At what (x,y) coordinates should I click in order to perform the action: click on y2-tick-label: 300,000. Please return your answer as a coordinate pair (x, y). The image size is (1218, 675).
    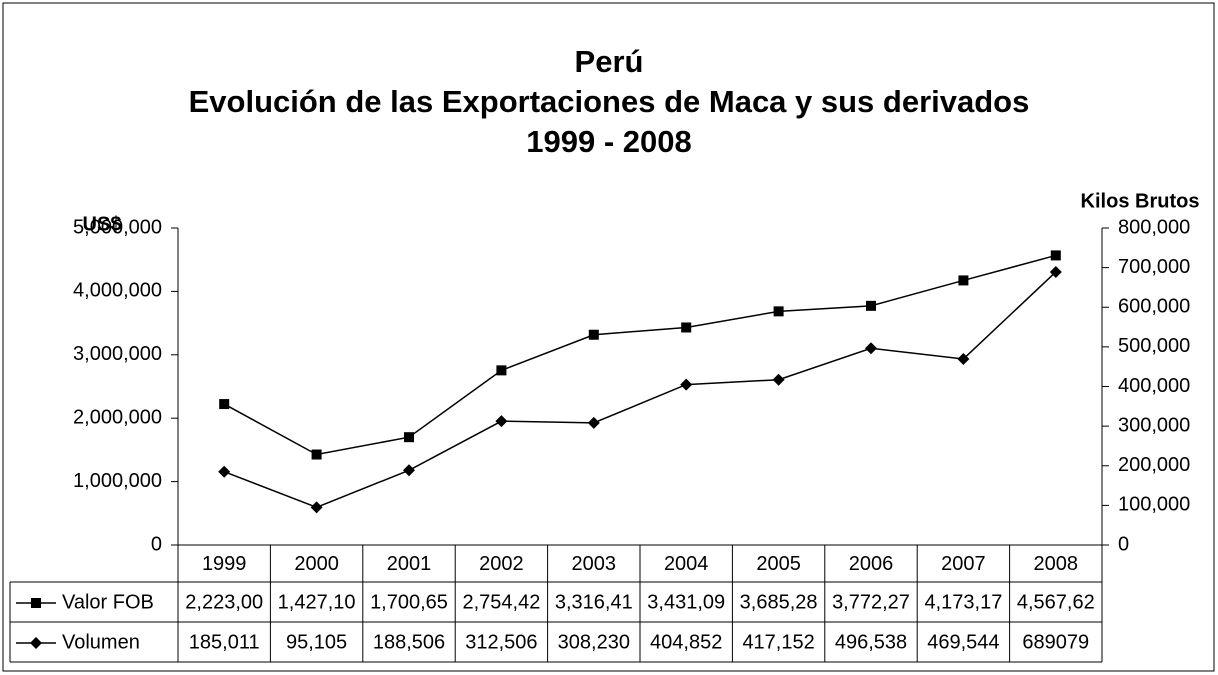
    Looking at the image, I should click on (1154, 425).